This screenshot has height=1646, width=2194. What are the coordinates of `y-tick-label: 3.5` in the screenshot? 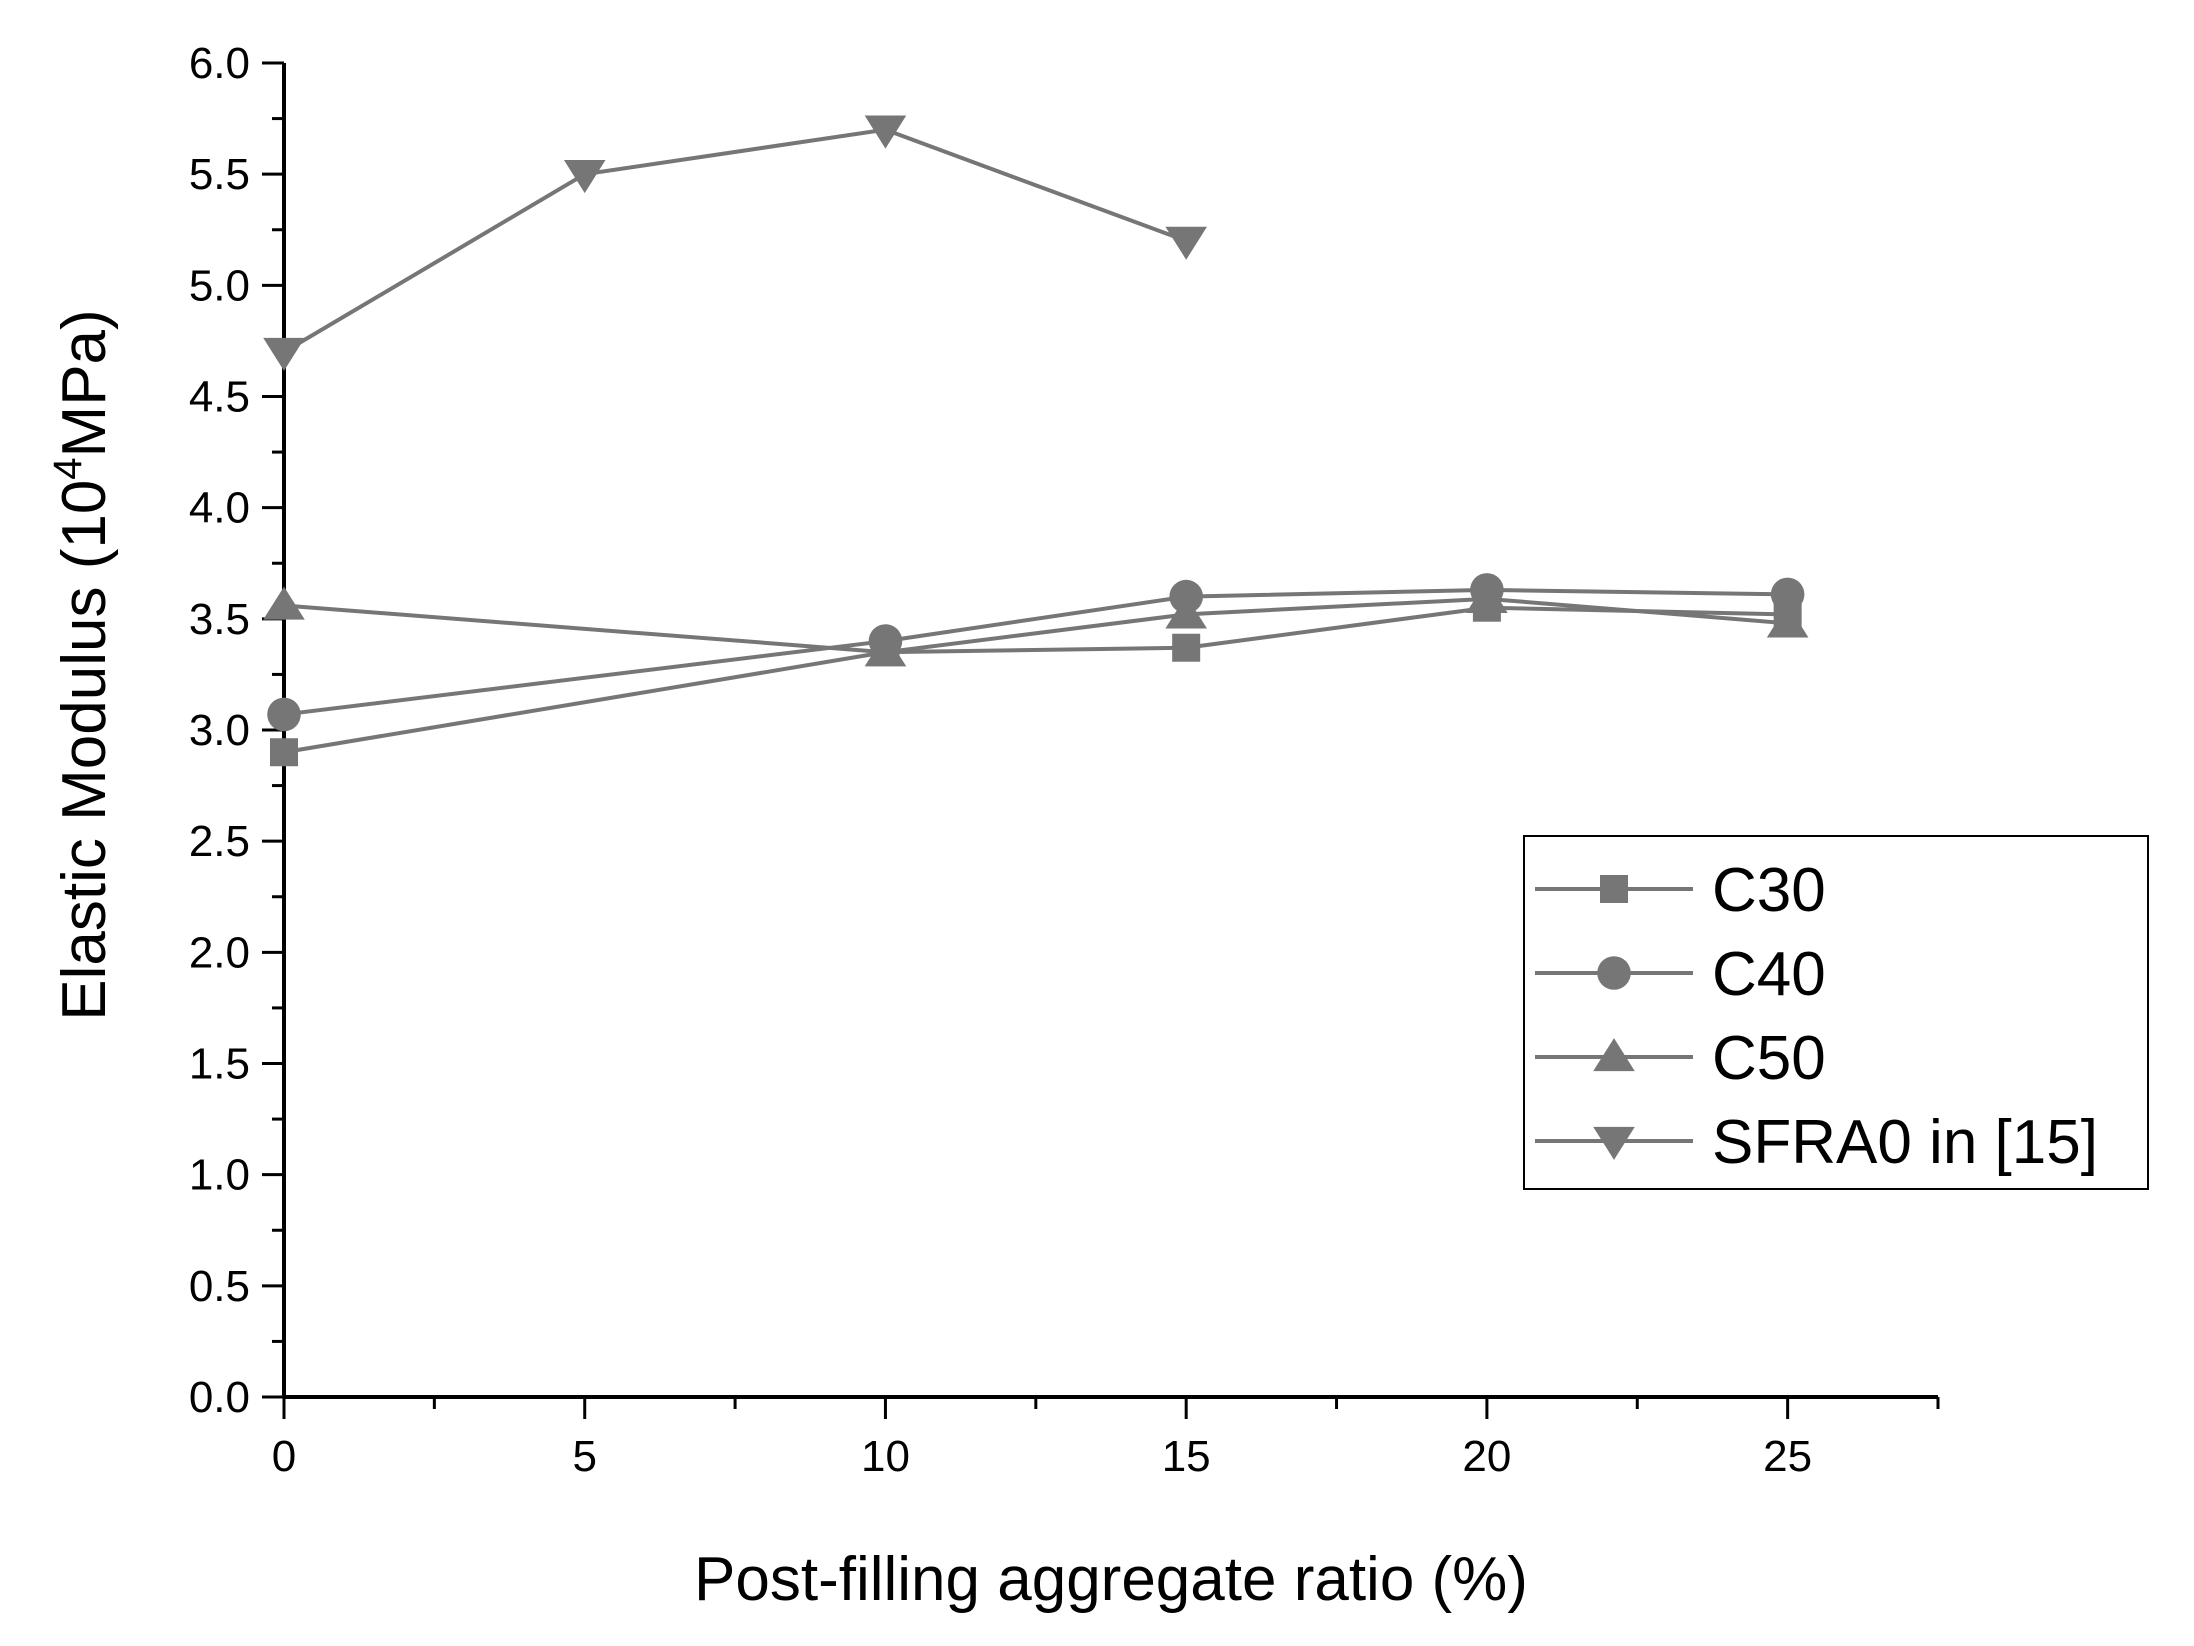 It's located at (219, 619).